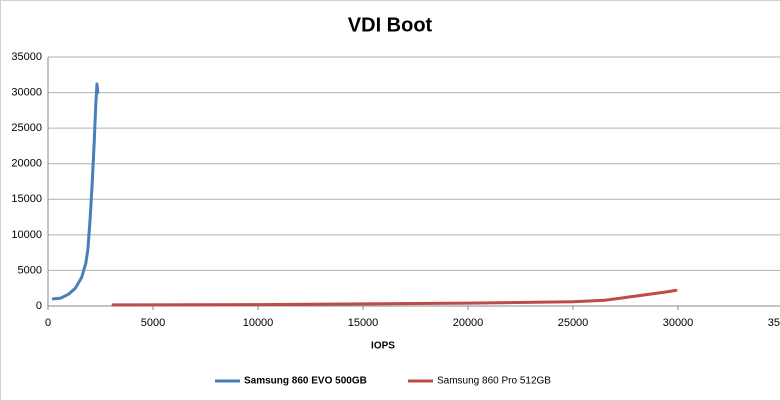 The width and height of the screenshot is (780, 401). I want to click on x-tick-label: 15000, so click(363, 323).